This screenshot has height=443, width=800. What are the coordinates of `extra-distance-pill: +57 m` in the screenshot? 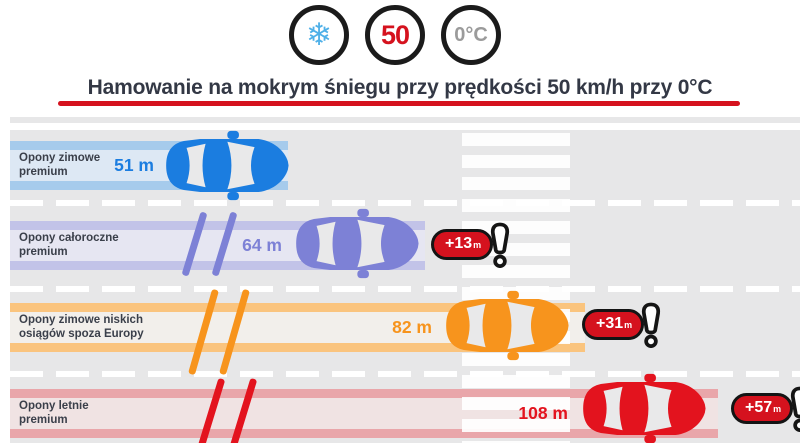 It's located at (762, 408).